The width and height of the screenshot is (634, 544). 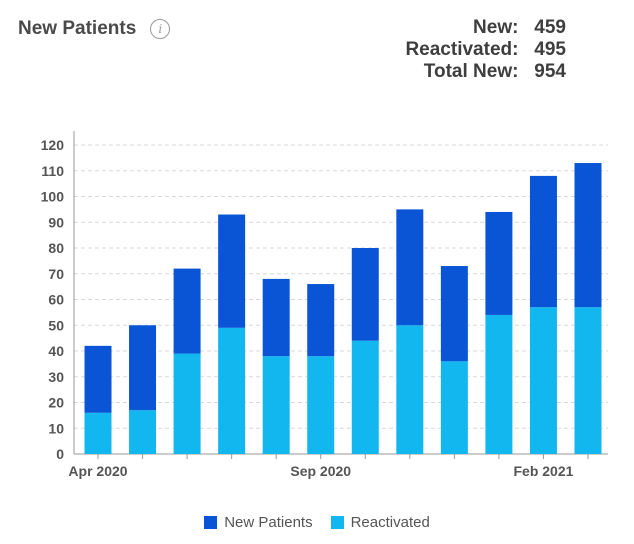 I want to click on legend-swatch-reactivated, so click(x=337, y=522).